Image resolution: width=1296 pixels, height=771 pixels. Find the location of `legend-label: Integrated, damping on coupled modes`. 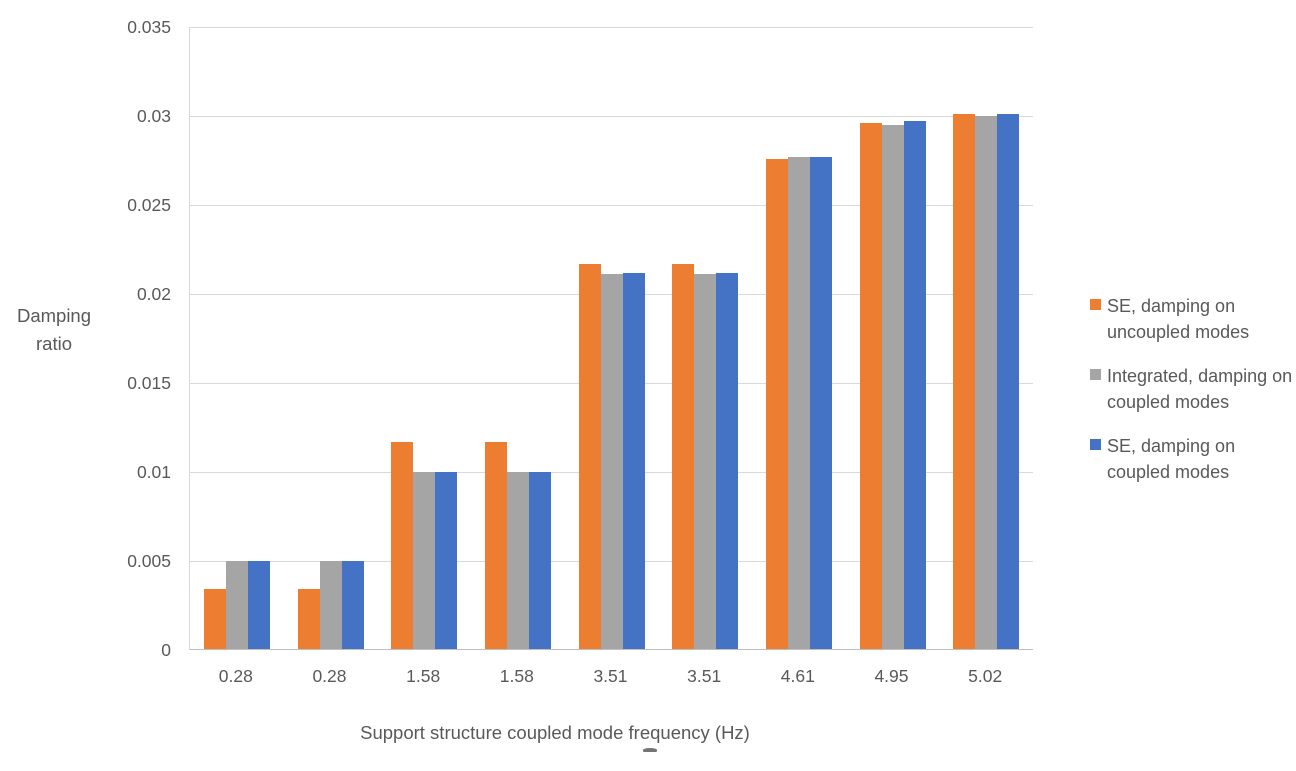

legend-label: Integrated, damping on coupled modes is located at coordinates (1200, 389).